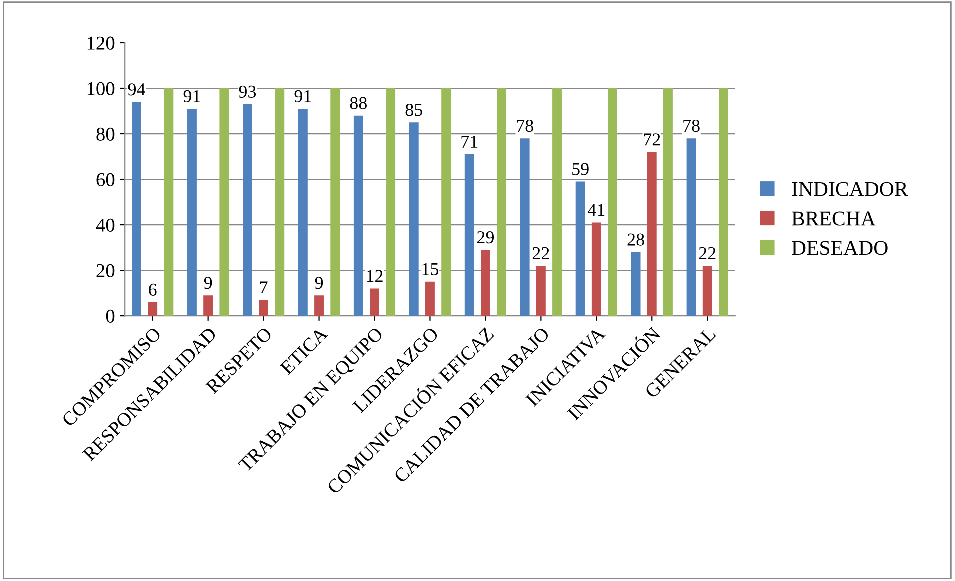 The image size is (955, 581). I want to click on y-tick-label: 0, so click(110, 316).